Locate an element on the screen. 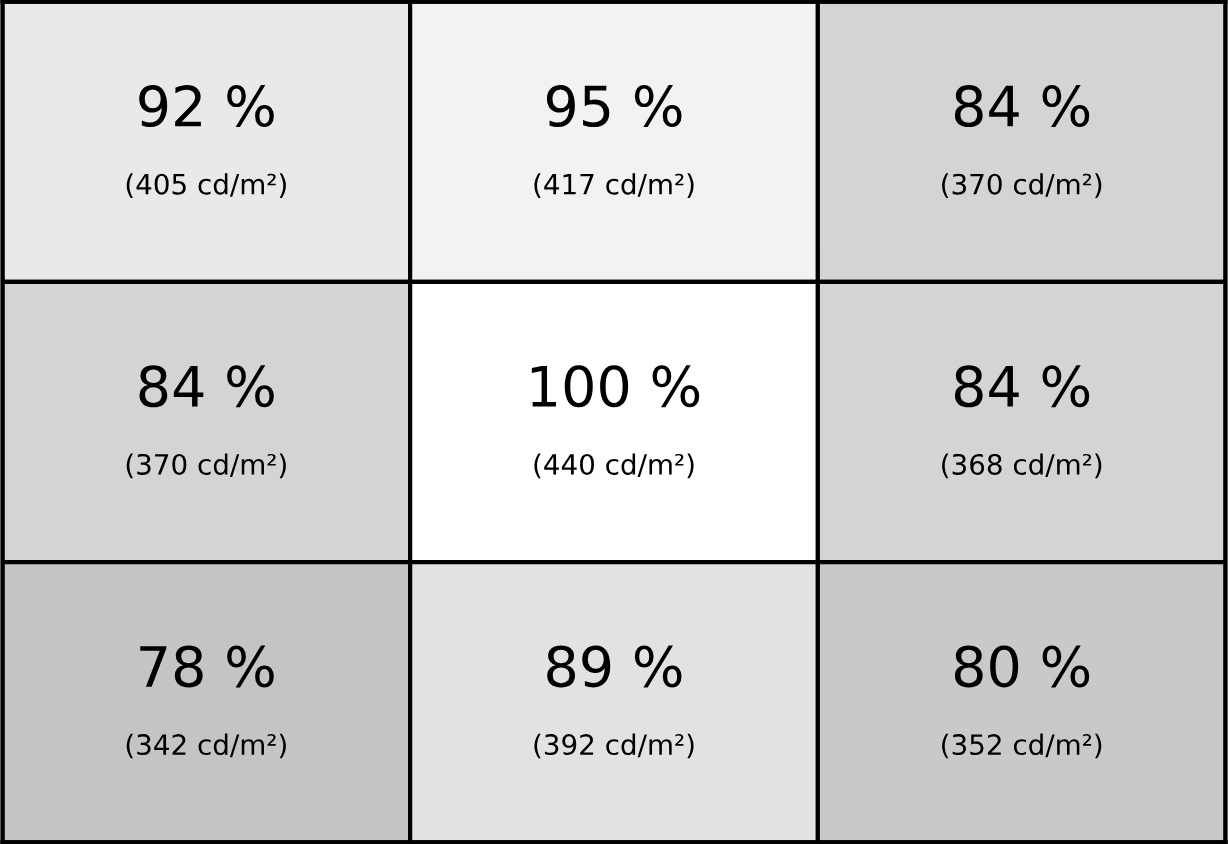 Image resolution: width=1228 pixels, height=844 pixels. data-label: 89 % is located at coordinates (614, 666).